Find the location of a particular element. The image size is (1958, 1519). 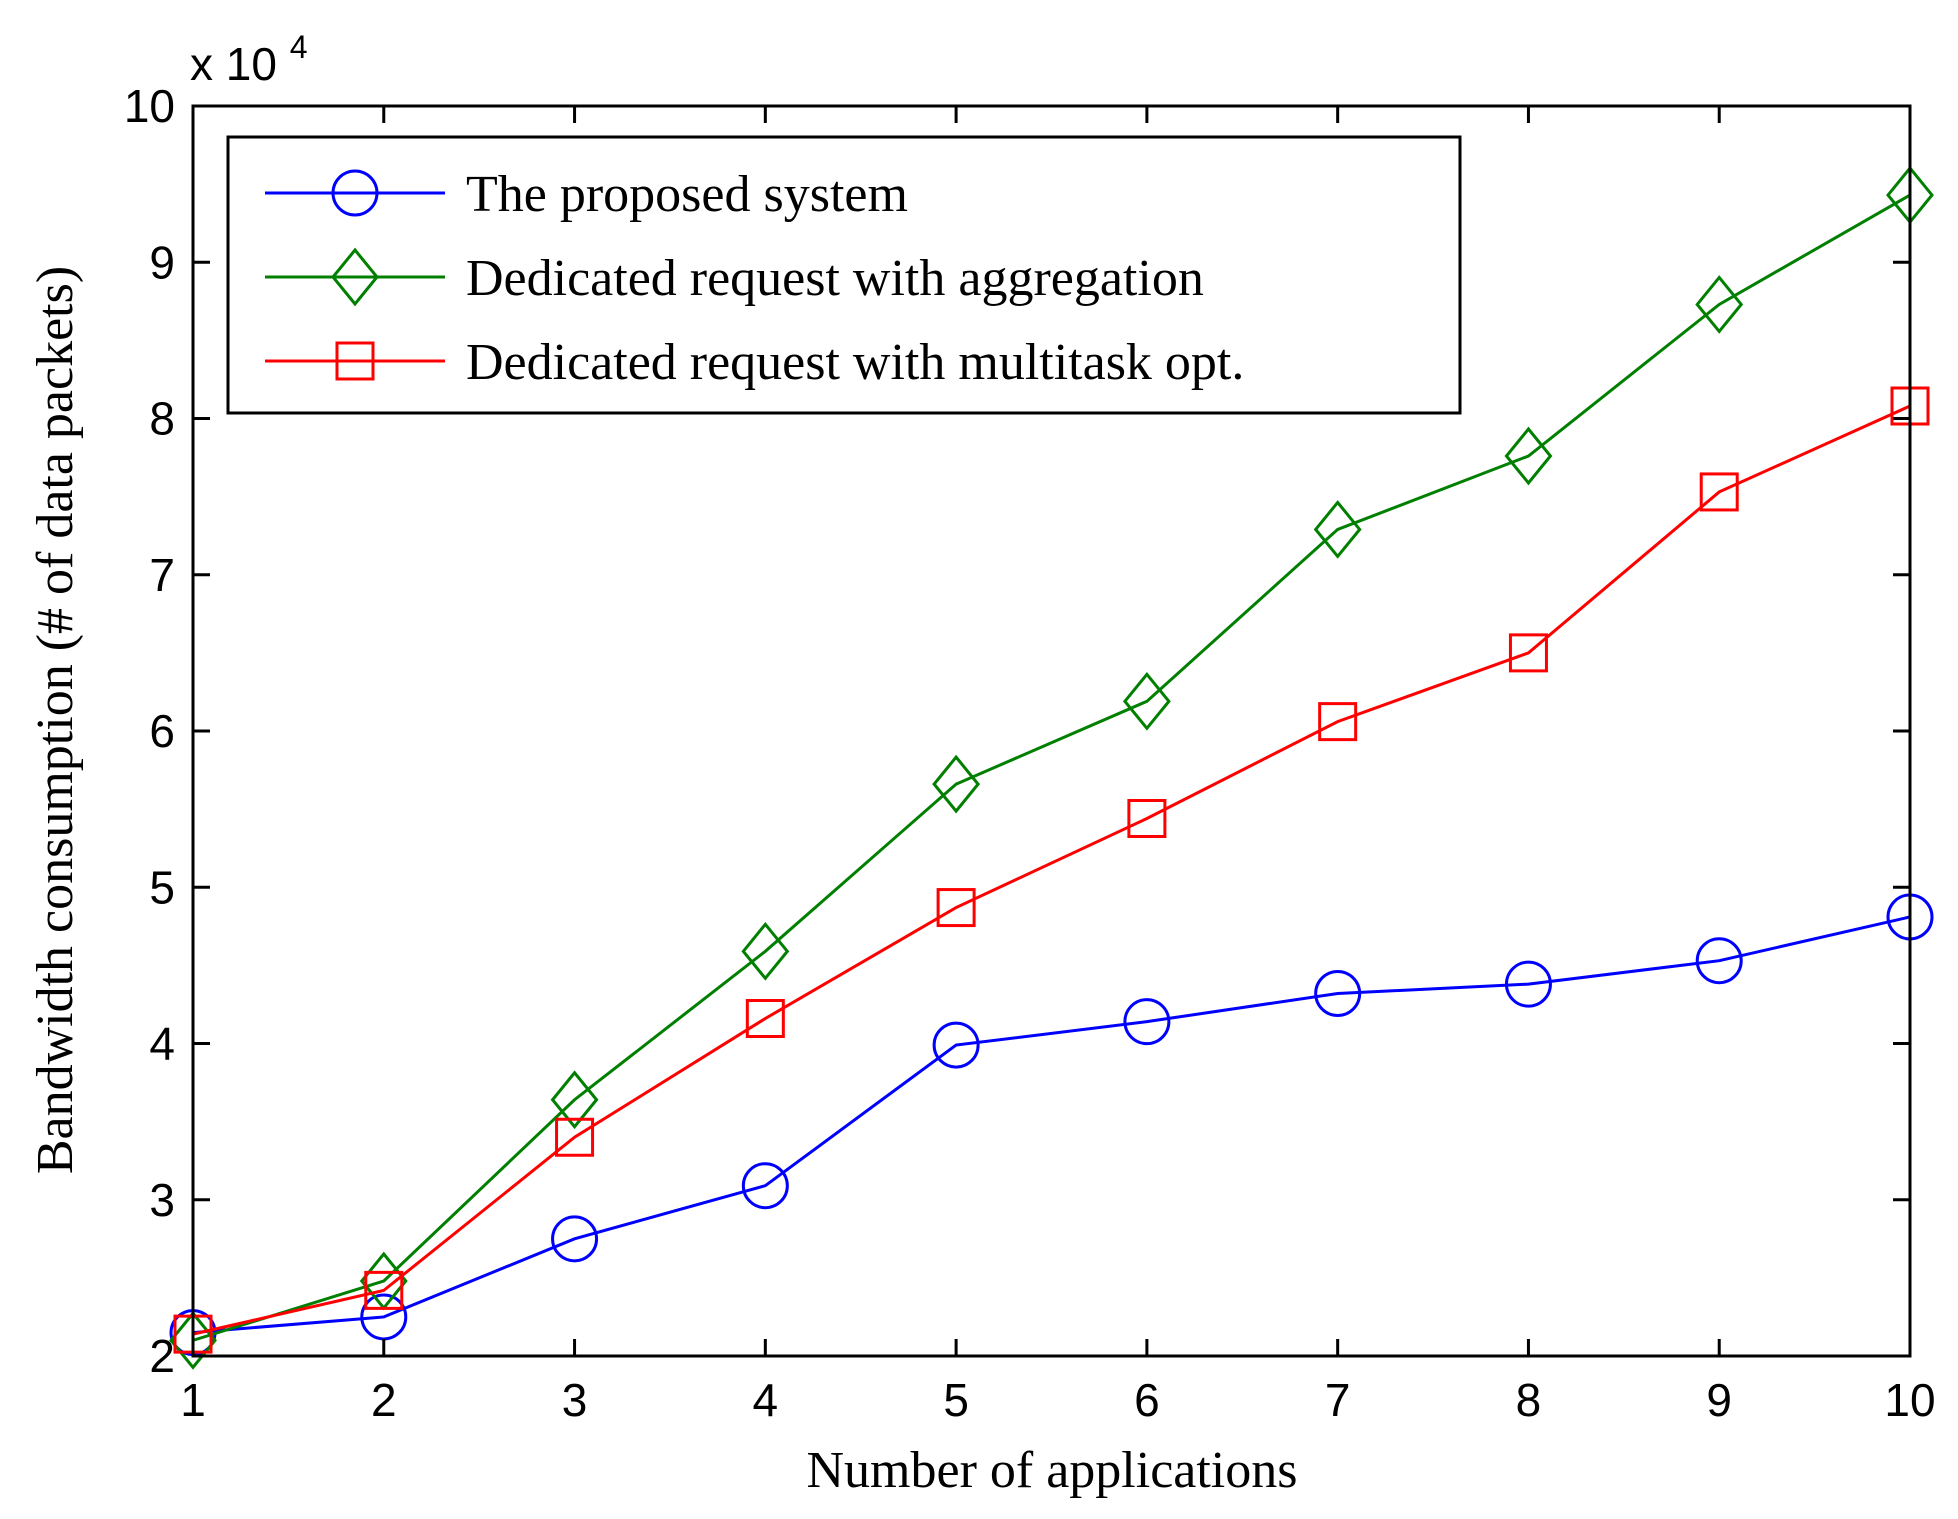

x-tick-label: 8 is located at coordinates (1529, 1400).